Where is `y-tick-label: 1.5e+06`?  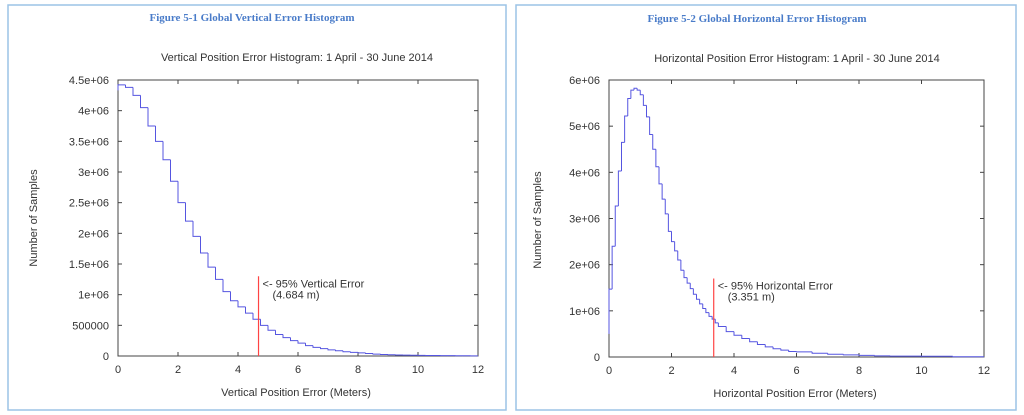
y-tick-label: 1.5e+06 is located at coordinates (89, 265).